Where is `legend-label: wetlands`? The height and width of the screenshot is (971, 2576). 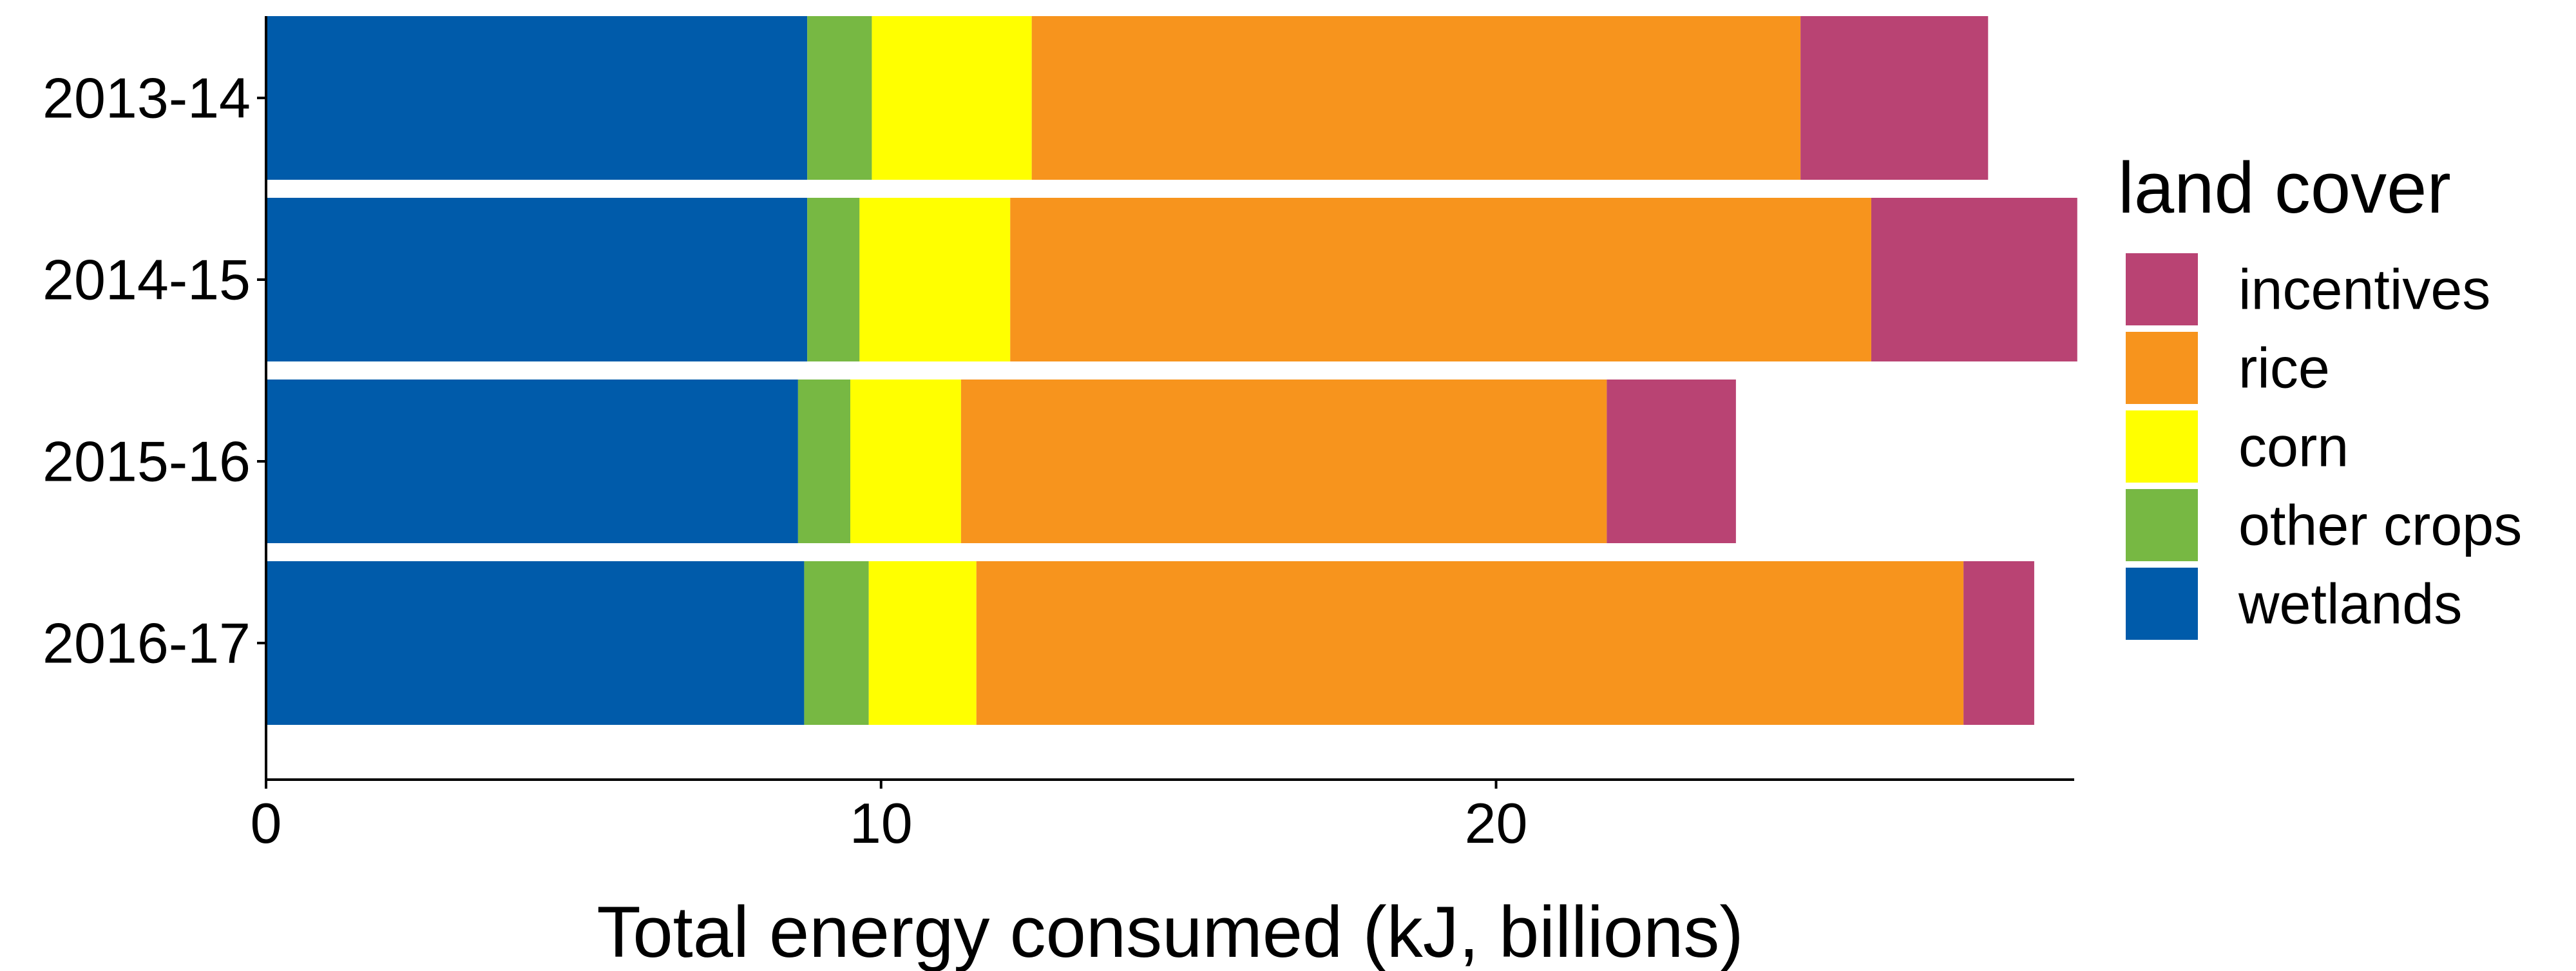
legend-label: wetlands is located at coordinates (2350, 604).